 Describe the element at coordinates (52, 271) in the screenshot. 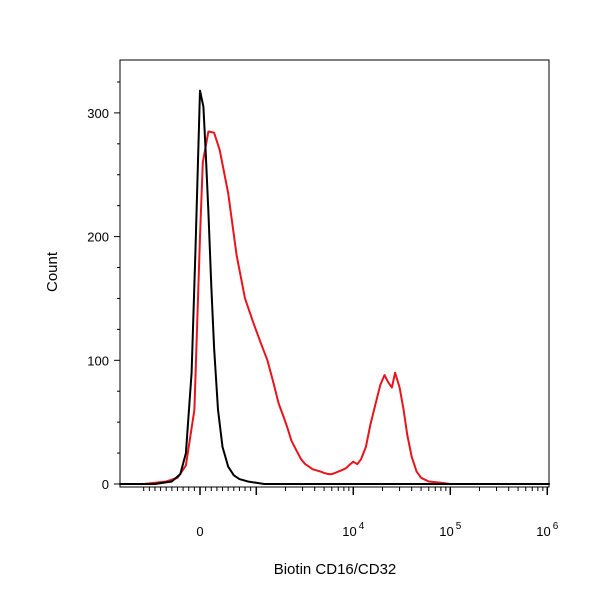

I see `y-axis-label: Count` at that location.